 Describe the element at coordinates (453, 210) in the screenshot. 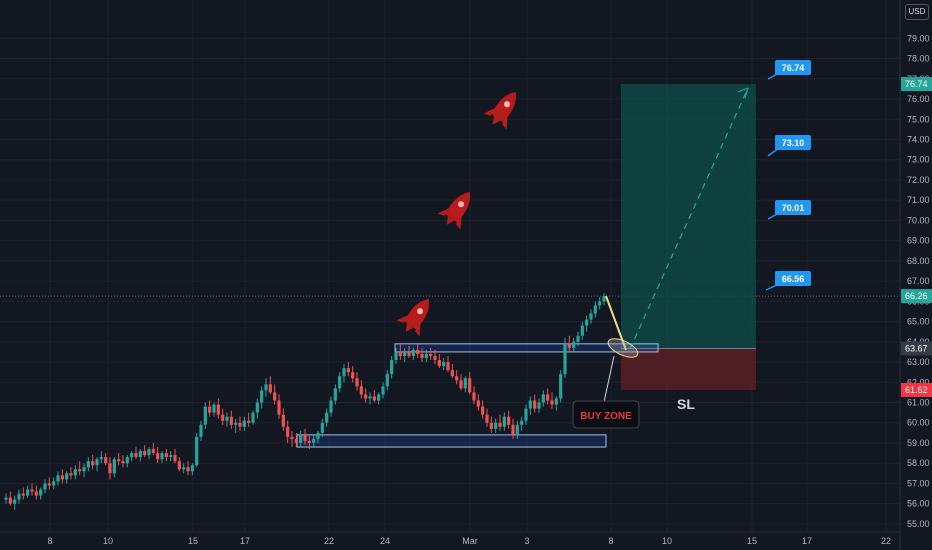

I see `rocket-icon` at that location.